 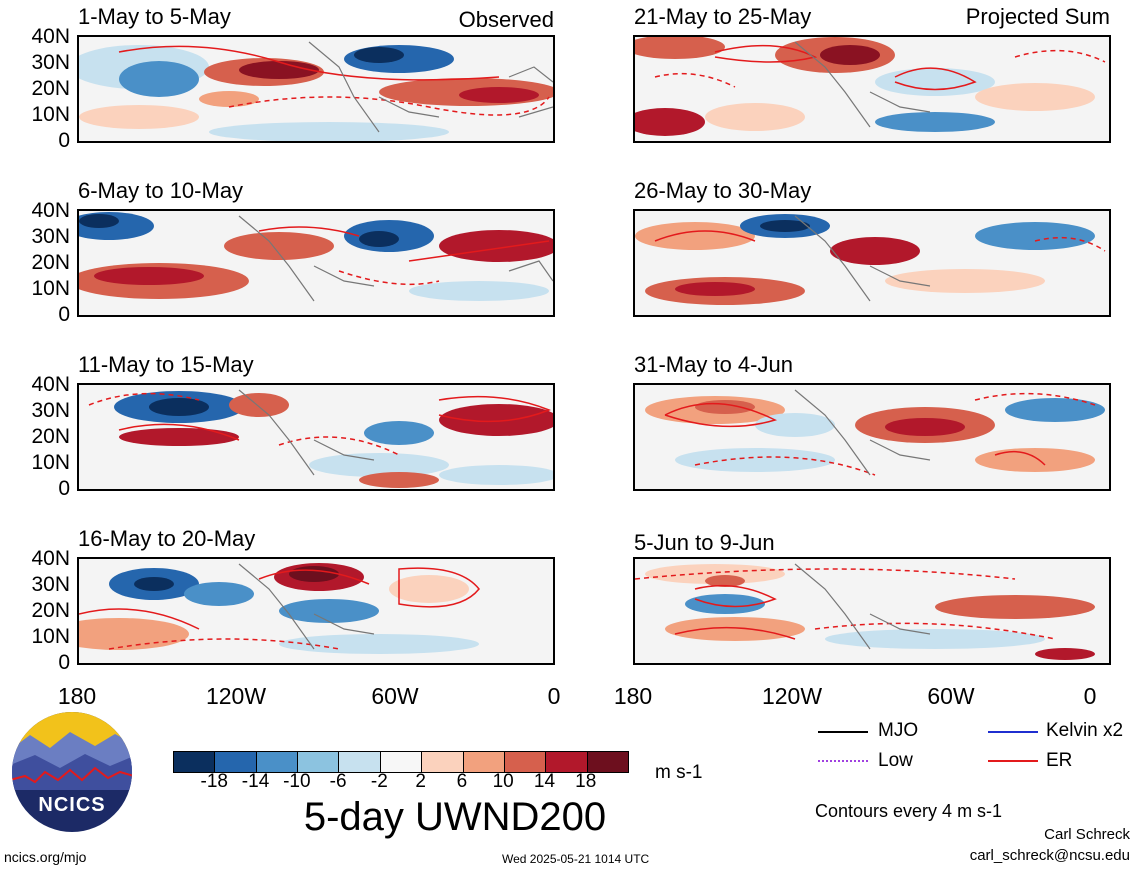 What do you see at coordinates (214, 781) in the screenshot?
I see `colorbar-tick-label: -18` at bounding box center [214, 781].